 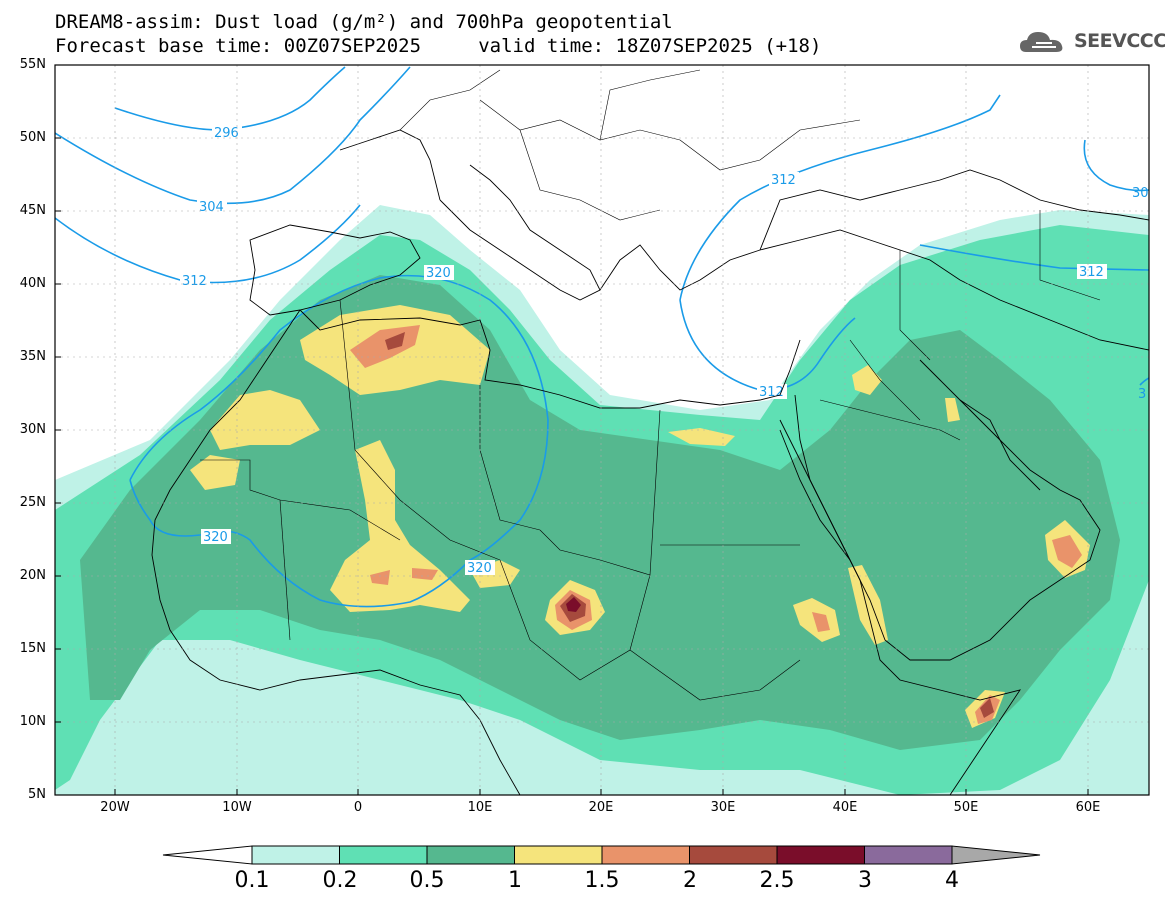 I want to click on lon-label: 10E, so click(x=480, y=807).